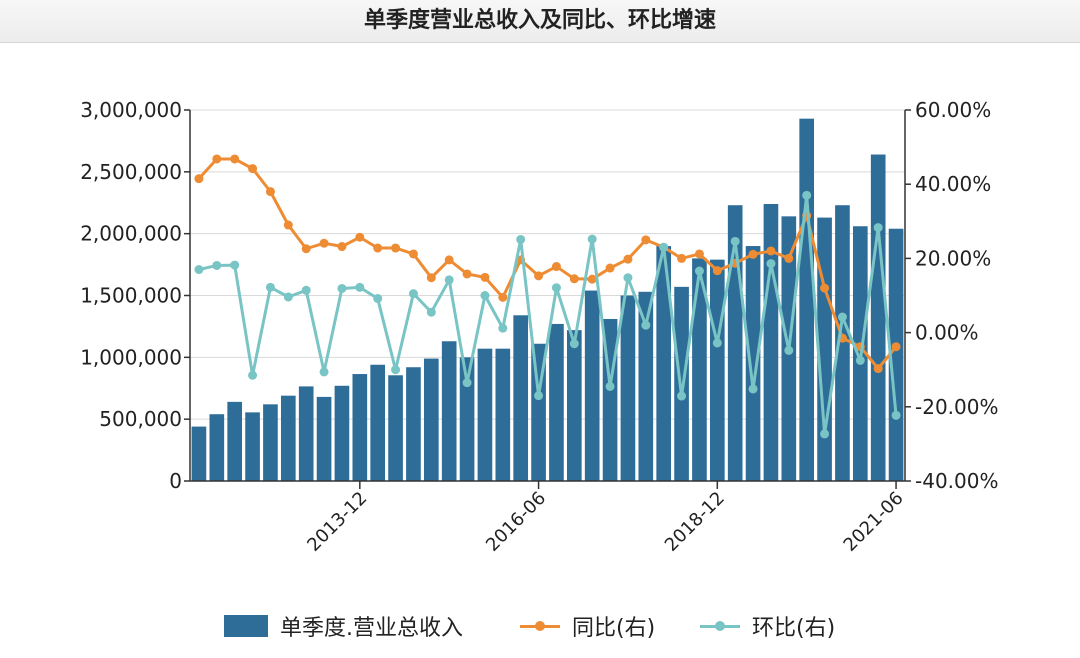 This screenshot has height=658, width=1080. I want to click on legend: 单季度.营业总收入 同比(右) 环比(右), so click(540, 626).